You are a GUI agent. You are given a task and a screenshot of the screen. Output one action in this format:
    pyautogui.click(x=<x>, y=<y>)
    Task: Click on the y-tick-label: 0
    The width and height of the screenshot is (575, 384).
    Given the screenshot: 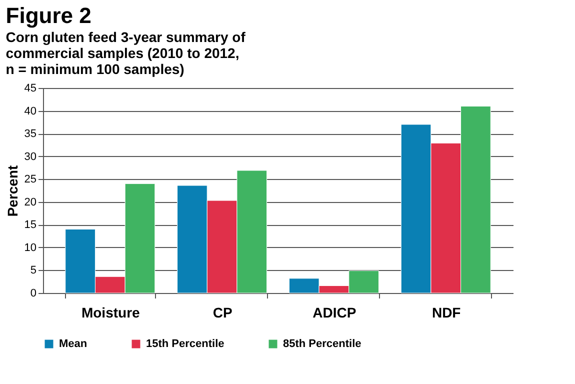 What is the action you would take?
    pyautogui.click(x=33, y=294)
    